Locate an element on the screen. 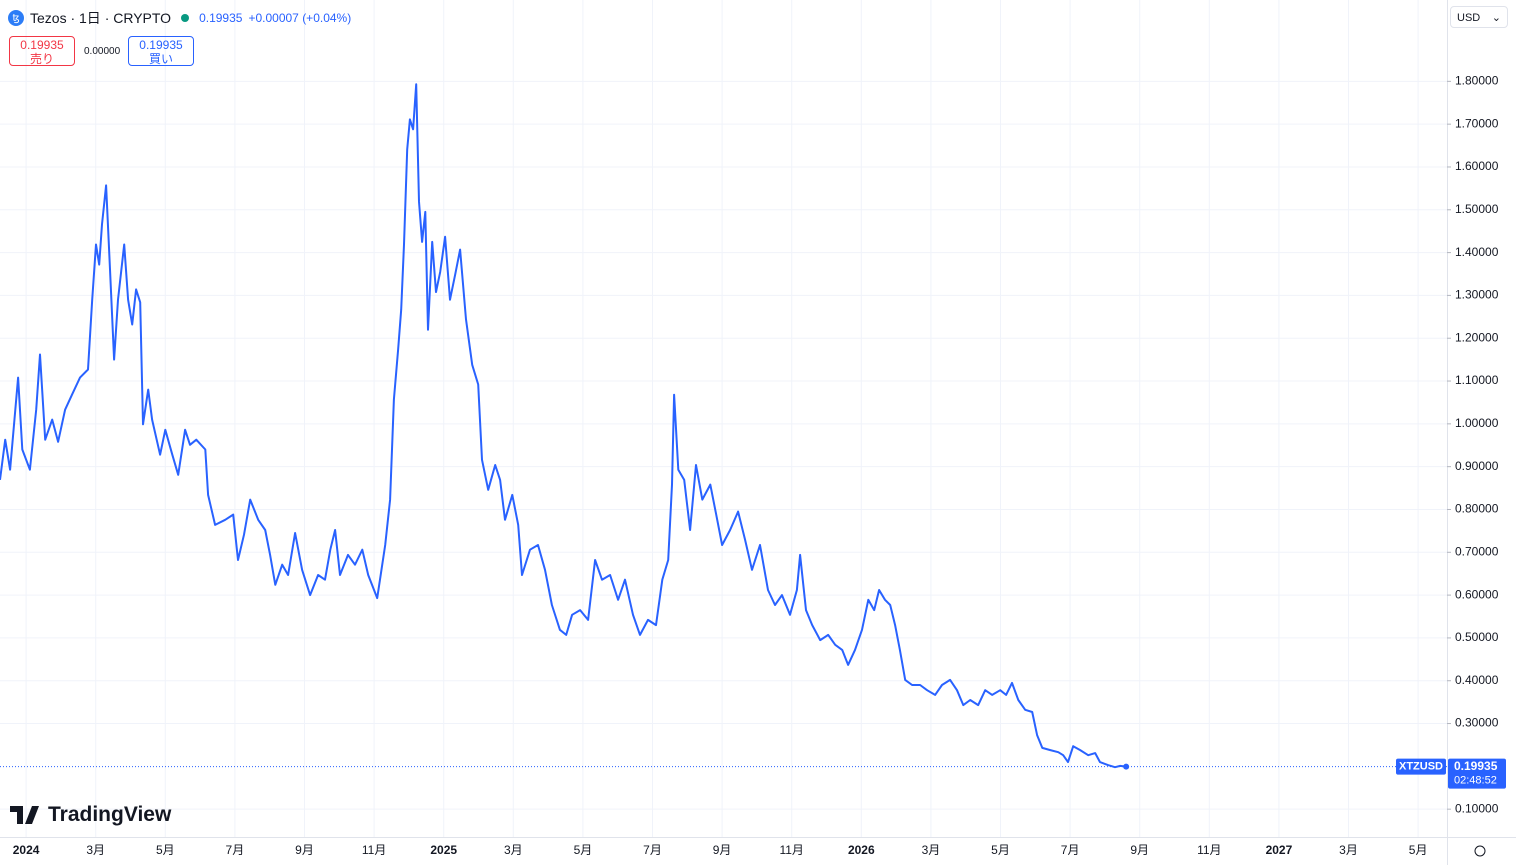 The image size is (1516, 865). buy-price: 0.19935 is located at coordinates (161, 45).